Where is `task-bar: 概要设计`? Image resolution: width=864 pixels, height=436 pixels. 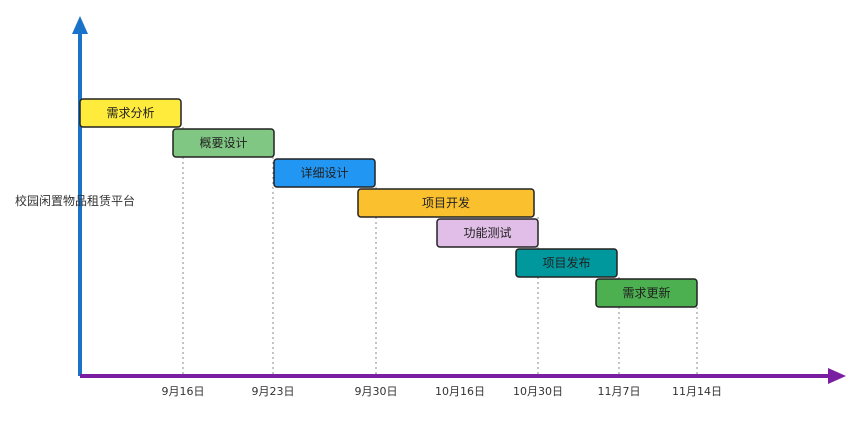 task-bar: 概要设计 is located at coordinates (223, 143).